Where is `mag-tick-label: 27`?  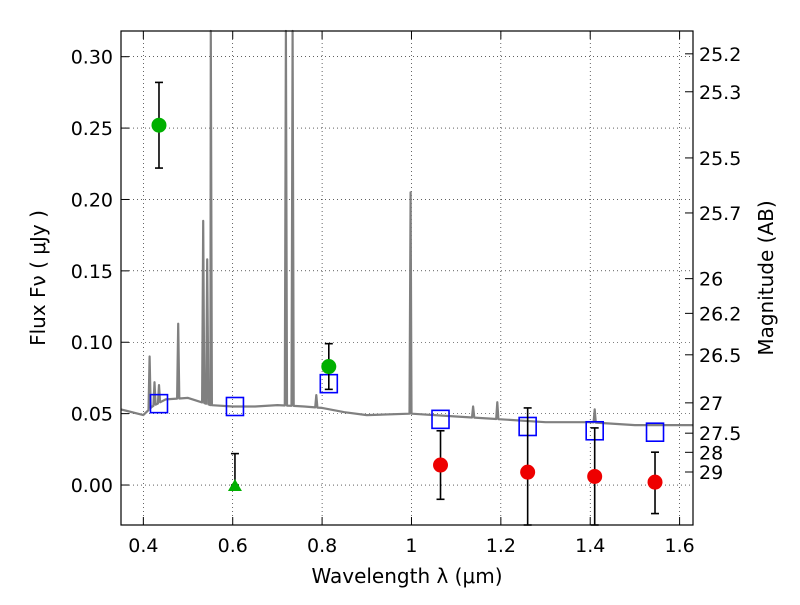 mag-tick-label: 27 is located at coordinates (711, 404).